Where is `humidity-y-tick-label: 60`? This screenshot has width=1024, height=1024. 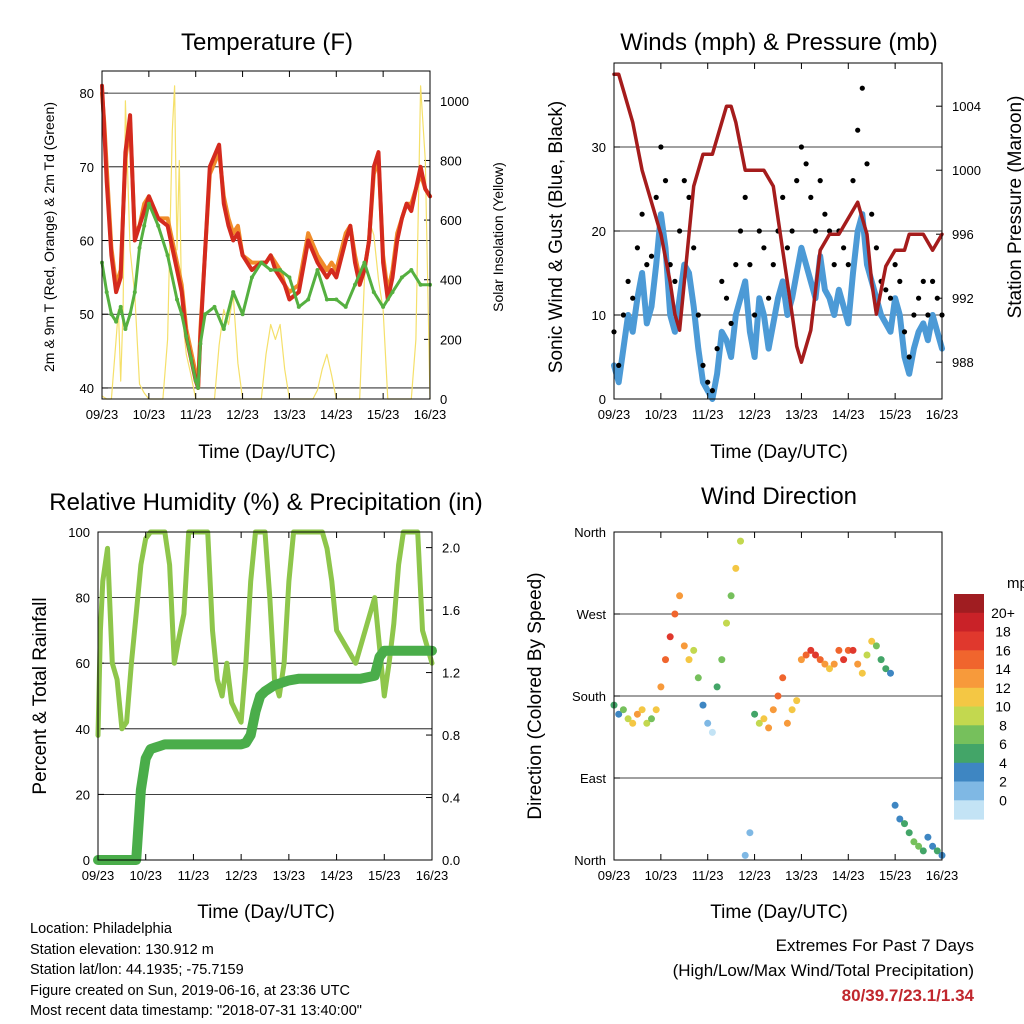 humidity-y-tick-label: 60 is located at coordinates (83, 663).